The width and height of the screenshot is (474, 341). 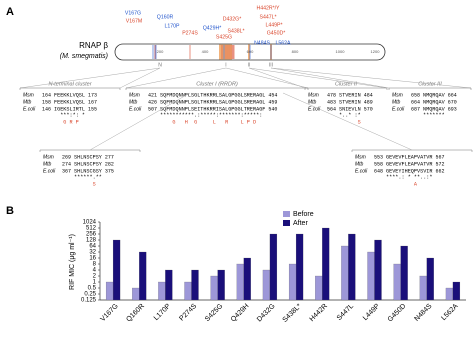 I want to click on x-tick-label: N484S, so click(x=423, y=313).